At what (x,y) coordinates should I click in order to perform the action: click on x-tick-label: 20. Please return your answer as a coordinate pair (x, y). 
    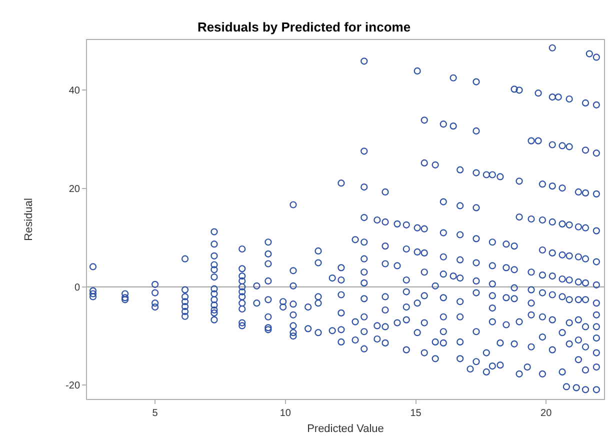
    Looking at the image, I should click on (546, 413).